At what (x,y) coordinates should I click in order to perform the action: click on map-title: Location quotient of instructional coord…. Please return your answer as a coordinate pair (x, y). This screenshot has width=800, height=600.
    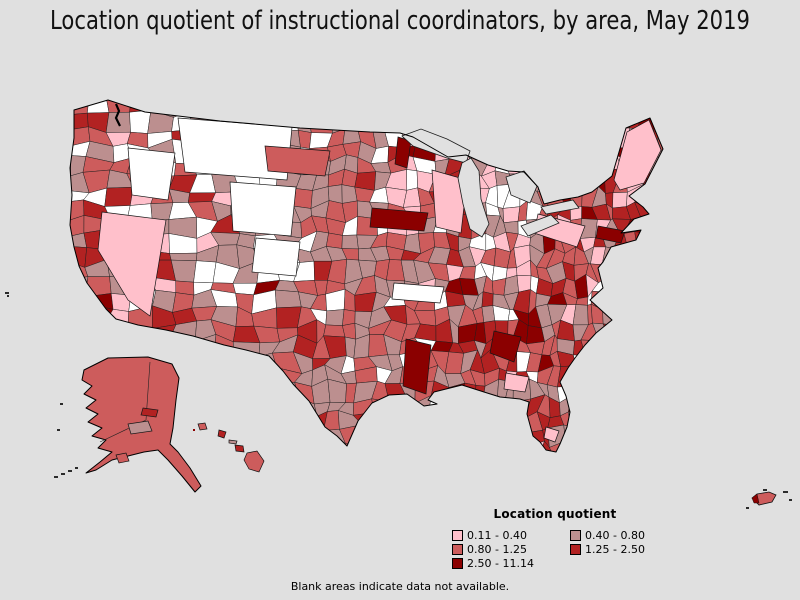
    Looking at the image, I should click on (400, 21).